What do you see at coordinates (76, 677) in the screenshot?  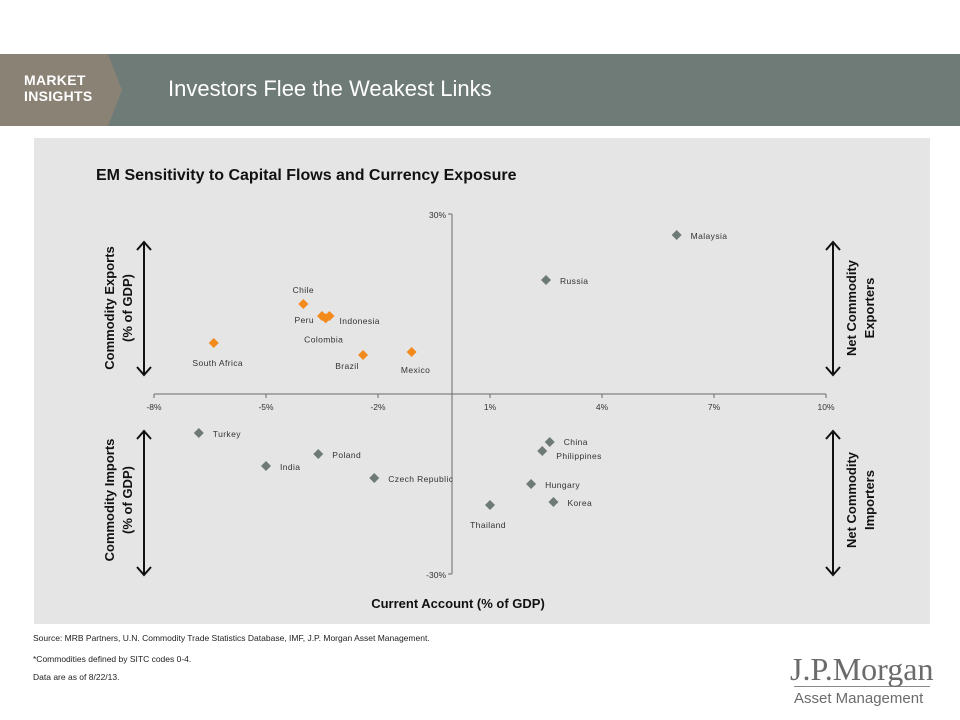 I see `date-note: Data are as of 8/22/13.` at bounding box center [76, 677].